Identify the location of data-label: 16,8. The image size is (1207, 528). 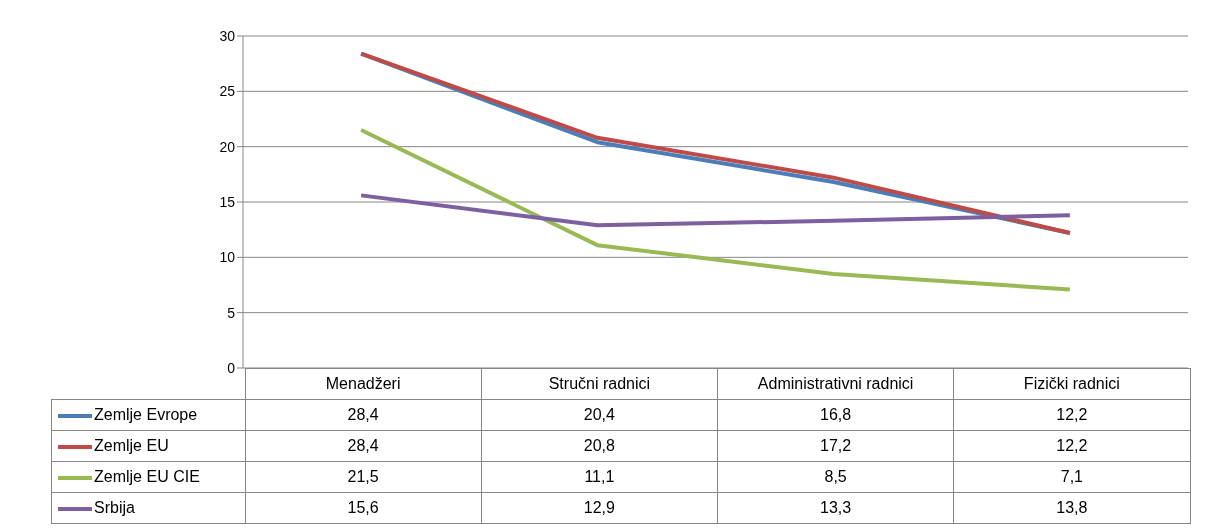
(835, 415).